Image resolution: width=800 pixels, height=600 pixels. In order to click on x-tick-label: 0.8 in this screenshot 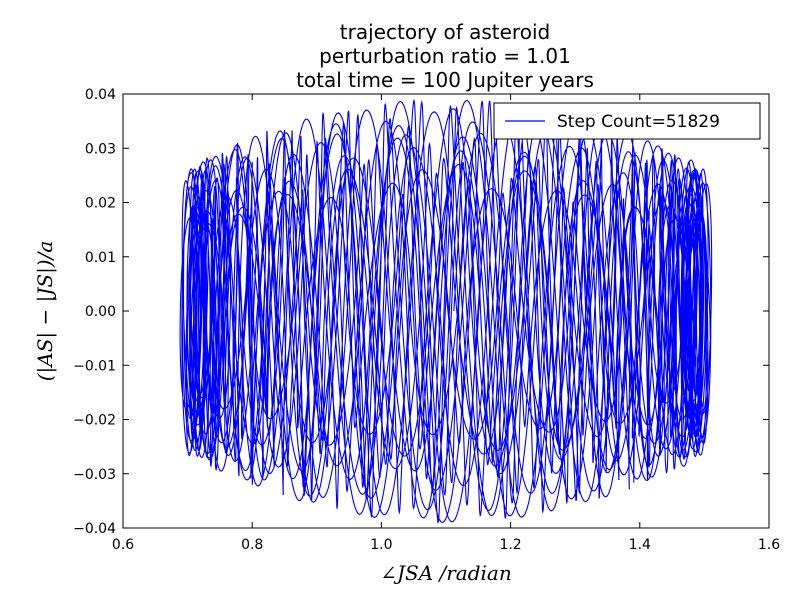, I will do `click(252, 545)`.